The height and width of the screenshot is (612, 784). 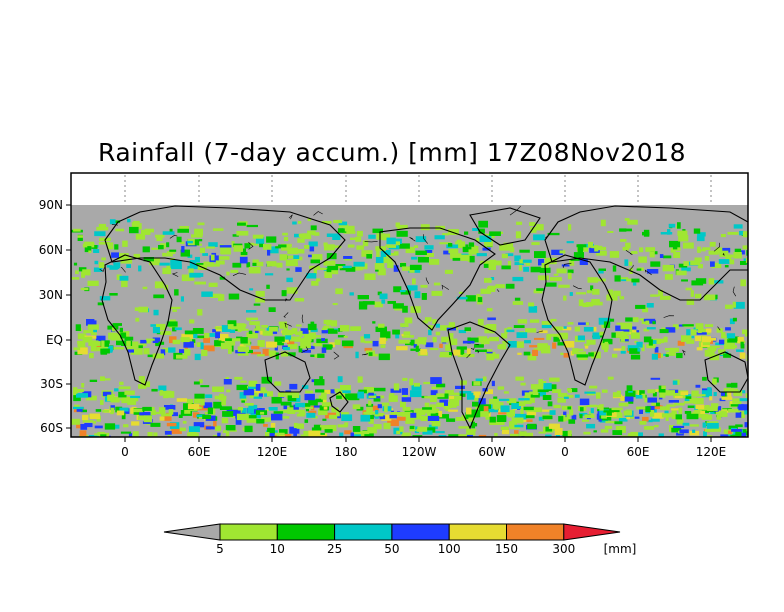 What do you see at coordinates (248, 532) in the screenshot?
I see `colorbar-segment` at bounding box center [248, 532].